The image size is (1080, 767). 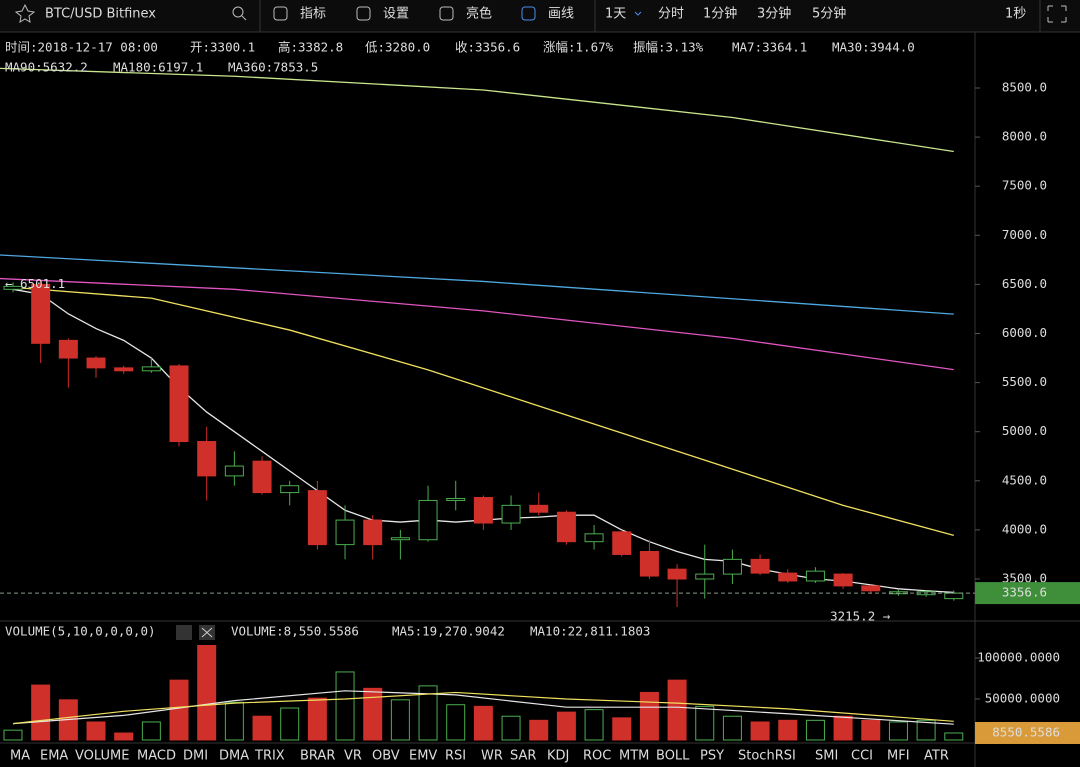 I want to click on info: 高:3382.8, so click(x=310, y=47).